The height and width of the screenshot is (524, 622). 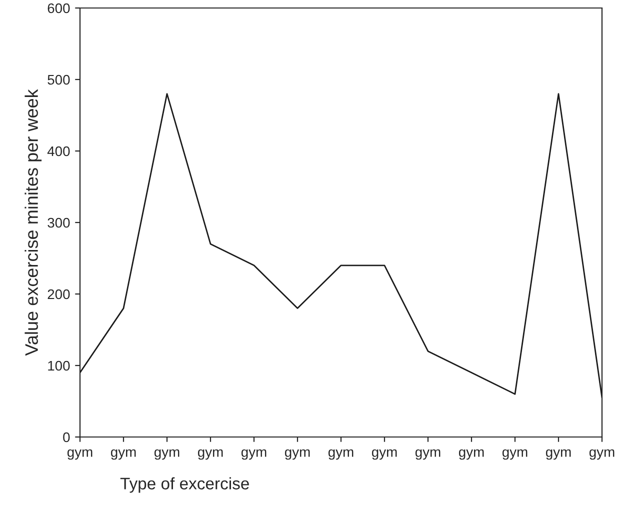 What do you see at coordinates (59, 223) in the screenshot?
I see `y-tick-label: 300` at bounding box center [59, 223].